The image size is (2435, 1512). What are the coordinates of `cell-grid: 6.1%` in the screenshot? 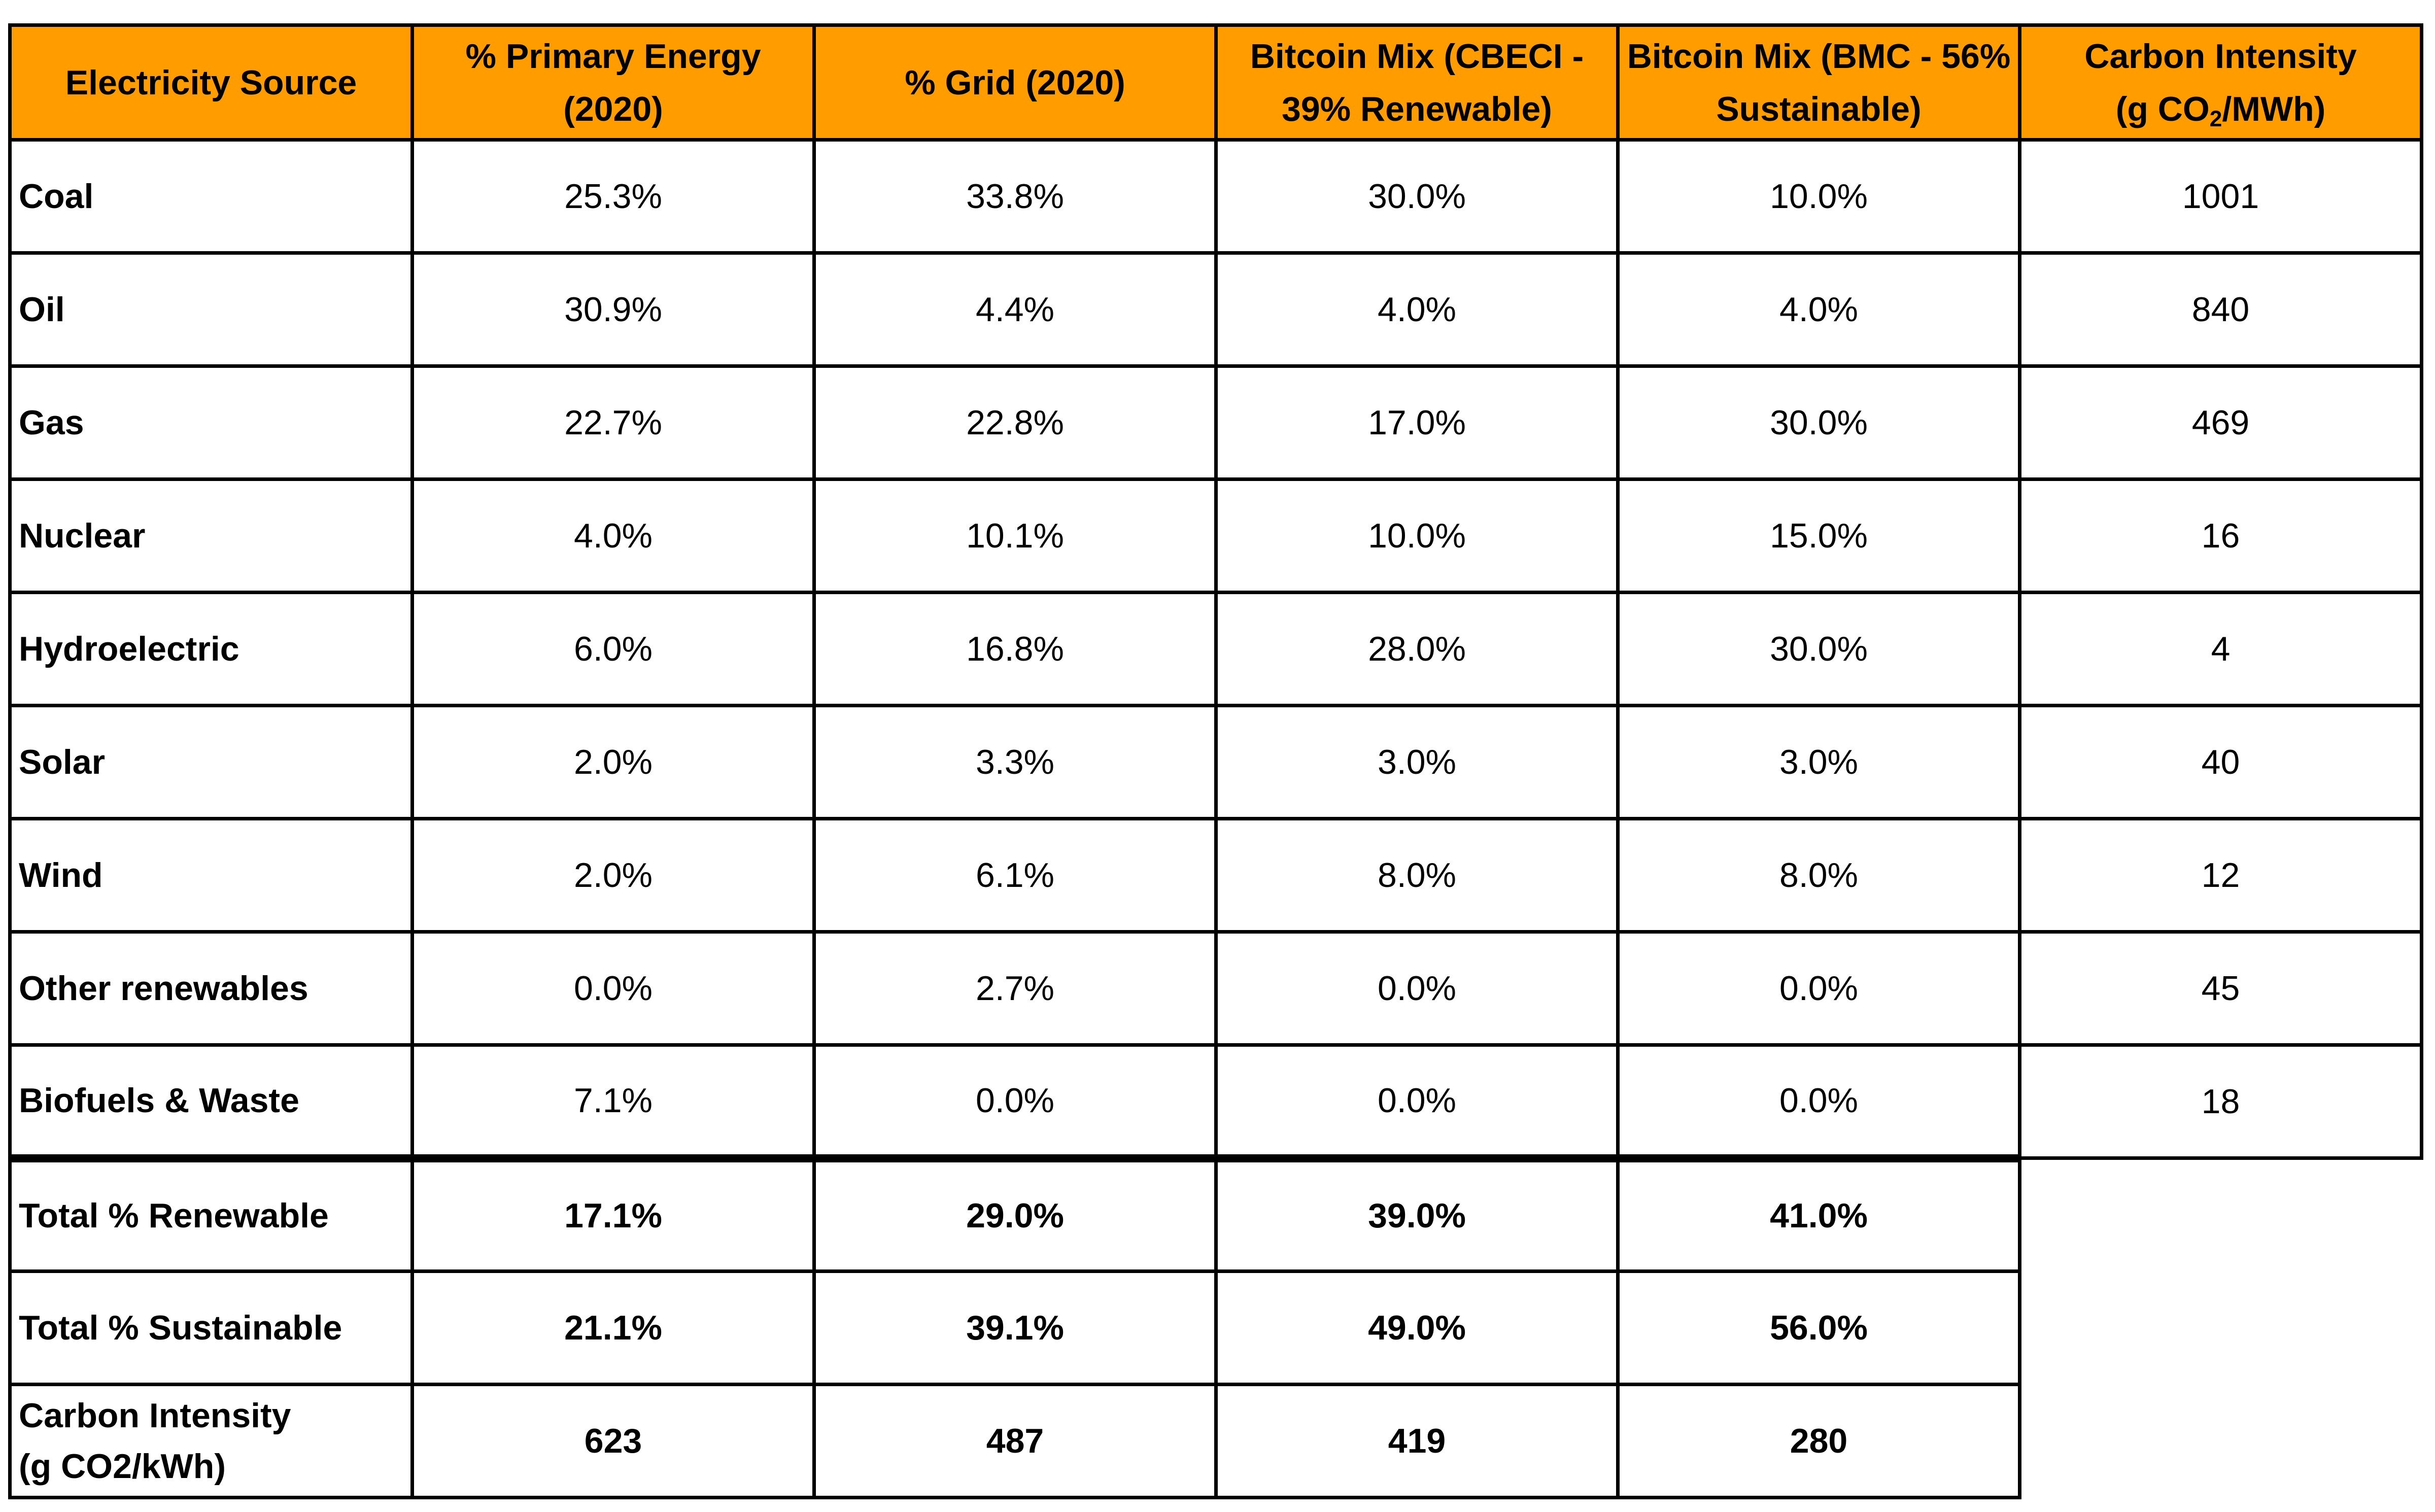 It's located at (1015, 875).